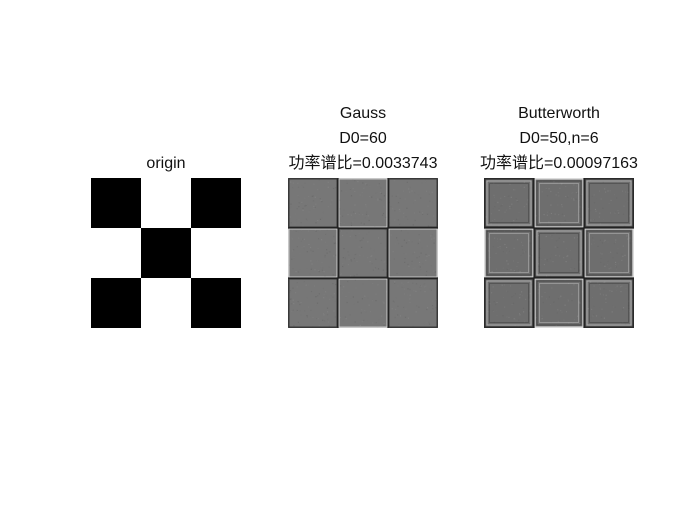 The height and width of the screenshot is (525, 700). I want to click on origin-checkerboard, so click(166, 253).